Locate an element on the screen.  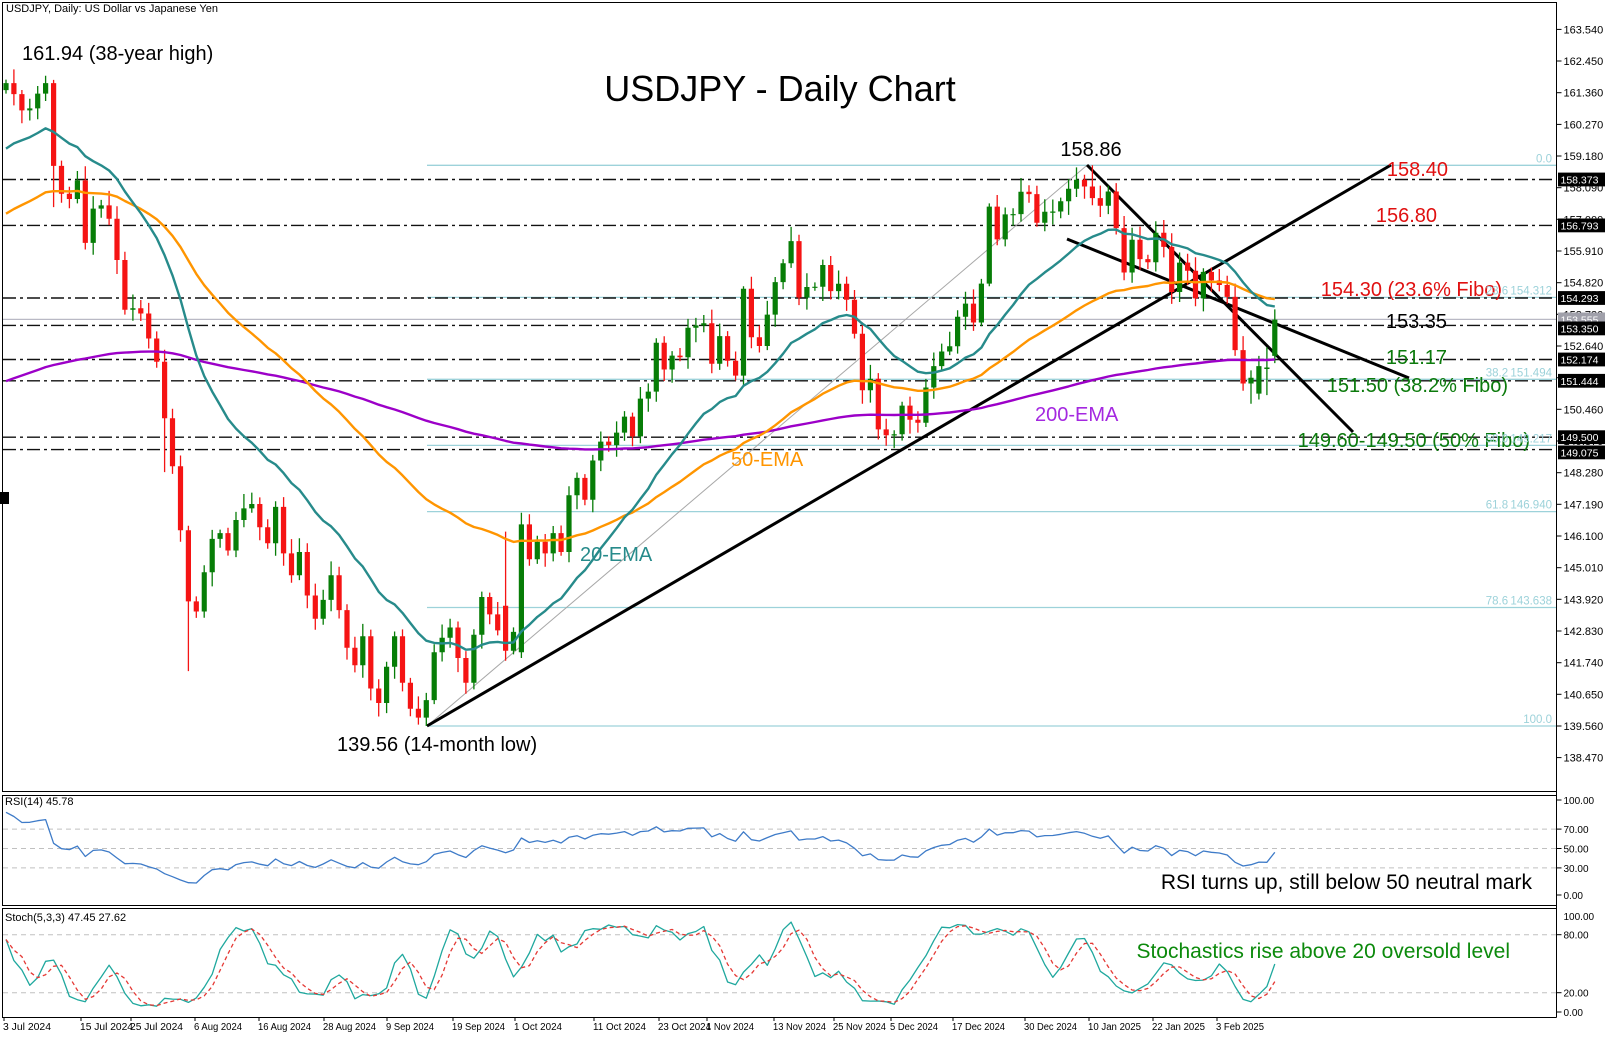
svg-text: 11 Oct 2024 is located at coordinates (619, 1027).